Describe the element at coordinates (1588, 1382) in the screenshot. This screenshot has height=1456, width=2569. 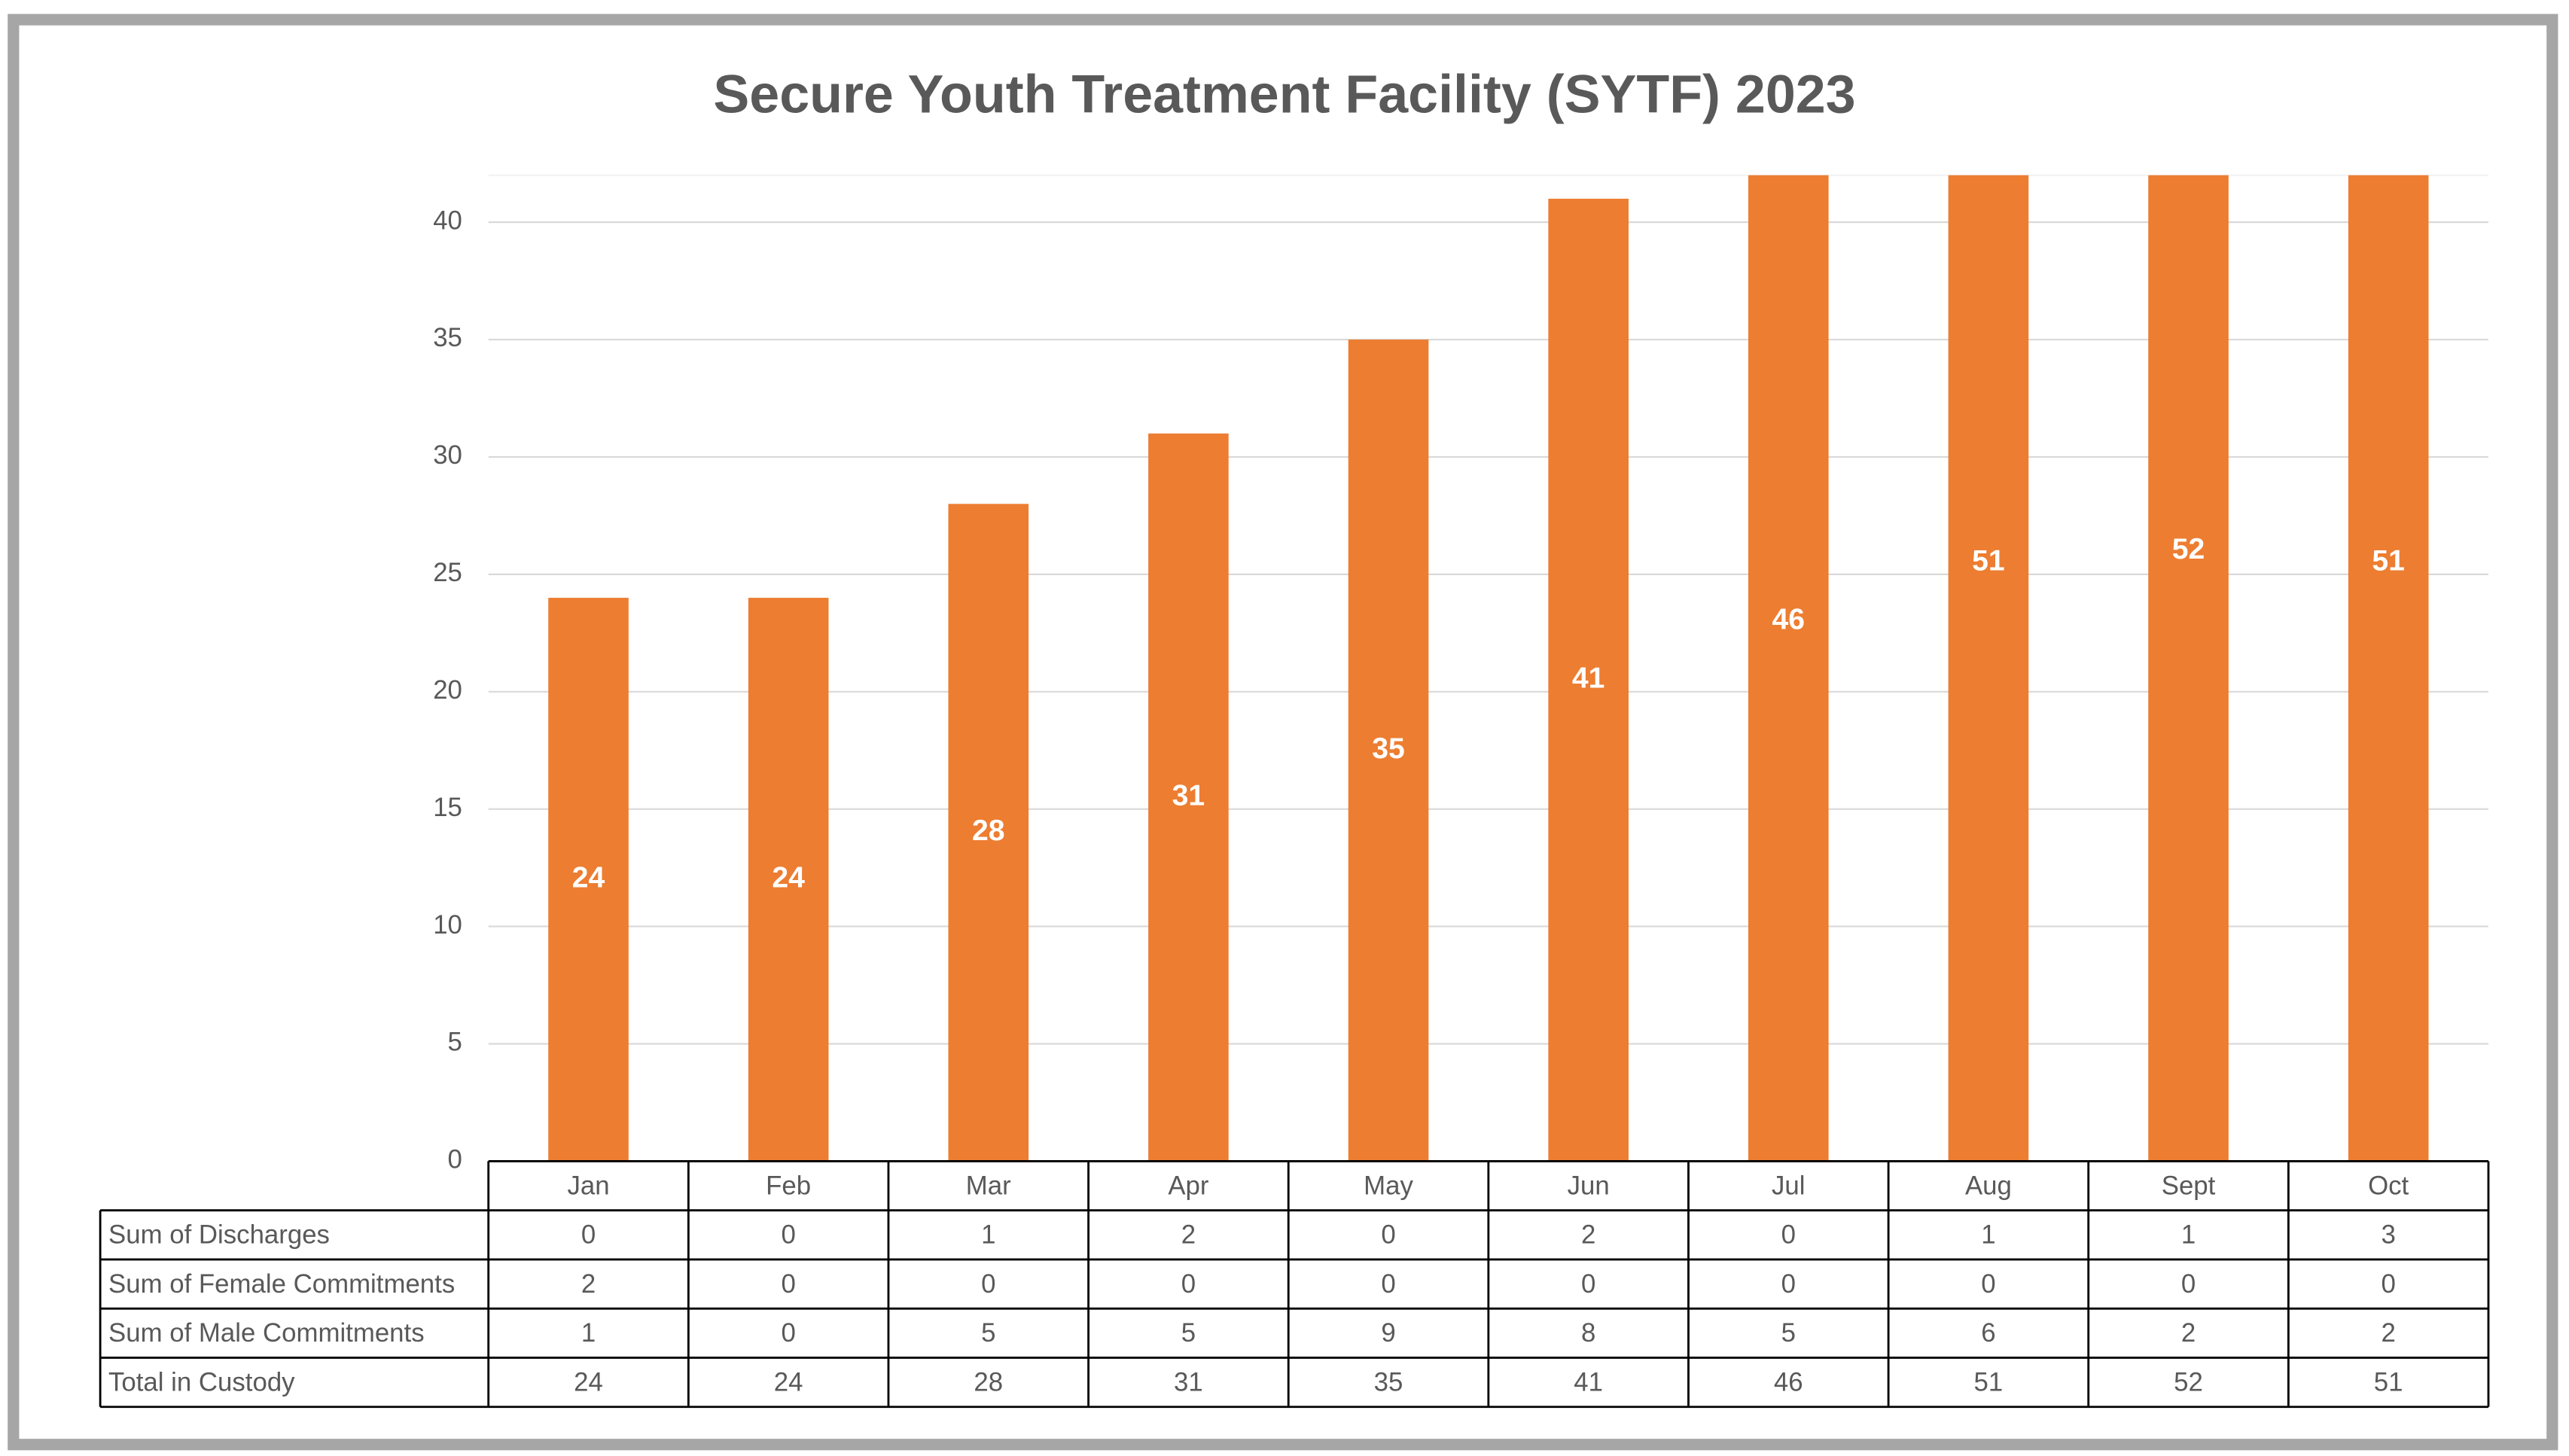
I see `table-cell: 41` at that location.